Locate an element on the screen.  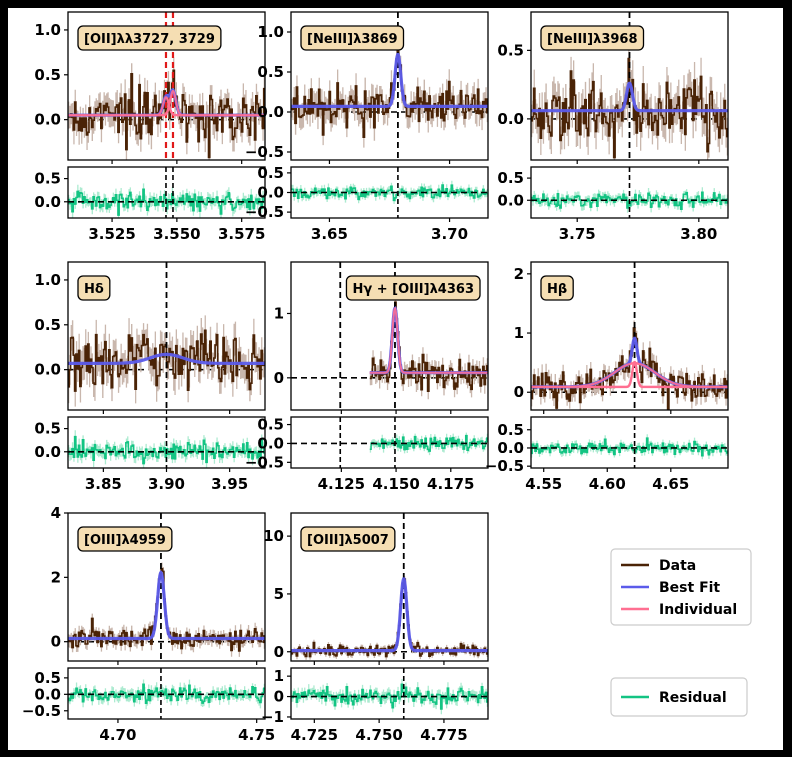
xtick-label: 4.150 is located at coordinates (395, 484).